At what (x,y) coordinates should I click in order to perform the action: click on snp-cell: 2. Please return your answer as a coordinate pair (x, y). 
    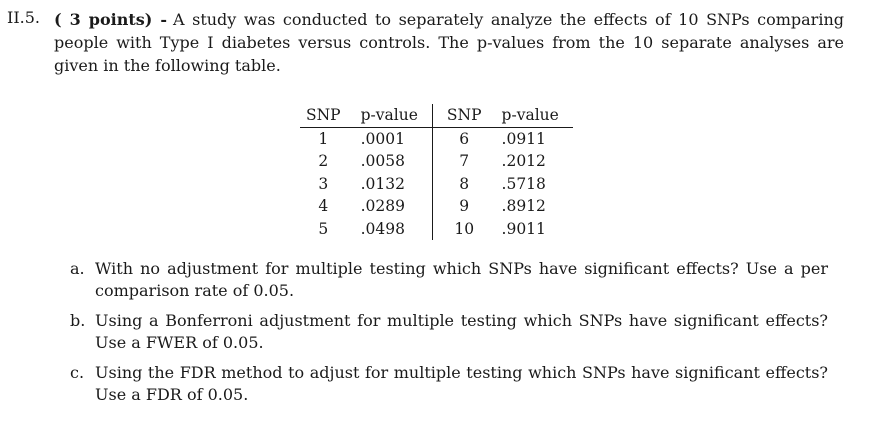
    Looking at the image, I should click on (323, 161).